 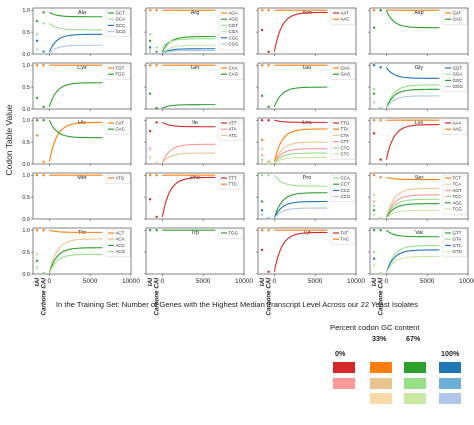 What do you see at coordinates (120, 245) in the screenshot?
I see `legend-codon-label: ACC` at bounding box center [120, 245].